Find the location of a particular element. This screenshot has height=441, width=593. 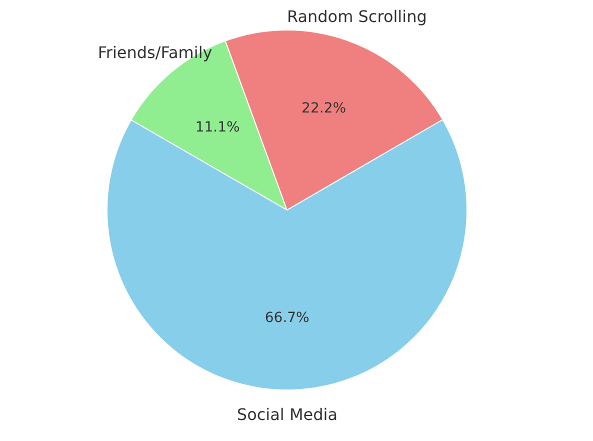

slice-label: Random Scrolling is located at coordinates (356, 16).